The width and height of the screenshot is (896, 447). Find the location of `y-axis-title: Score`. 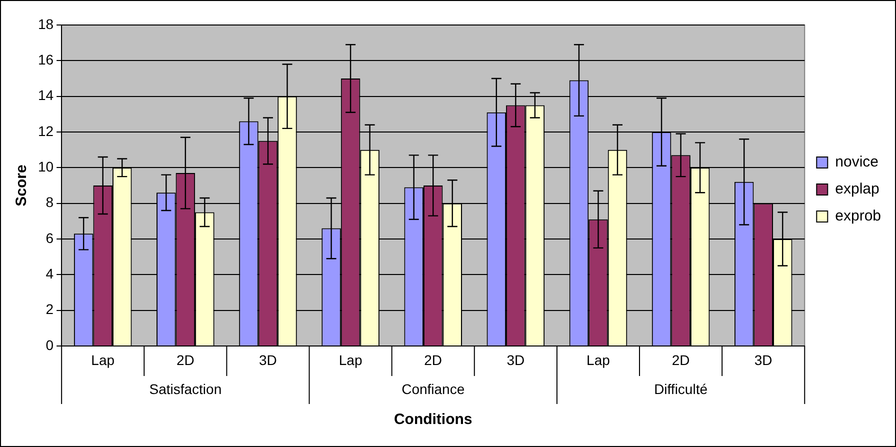

y-axis-title: Score is located at coordinates (21, 185).